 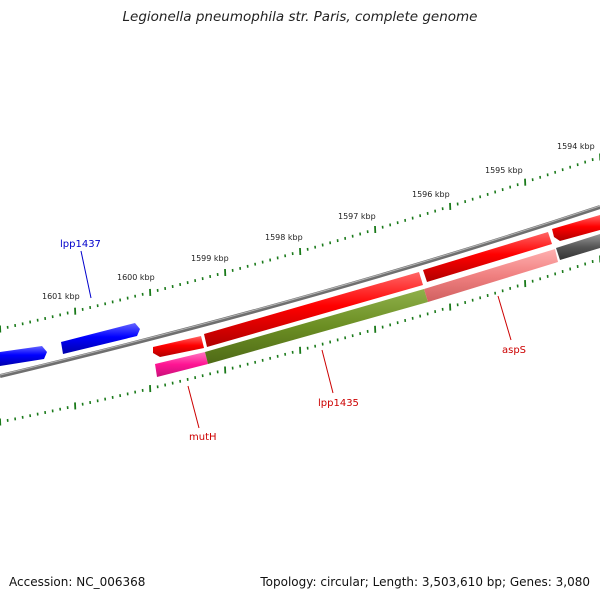 I want to click on gene-reverse-strand, so click(x=23, y=356).